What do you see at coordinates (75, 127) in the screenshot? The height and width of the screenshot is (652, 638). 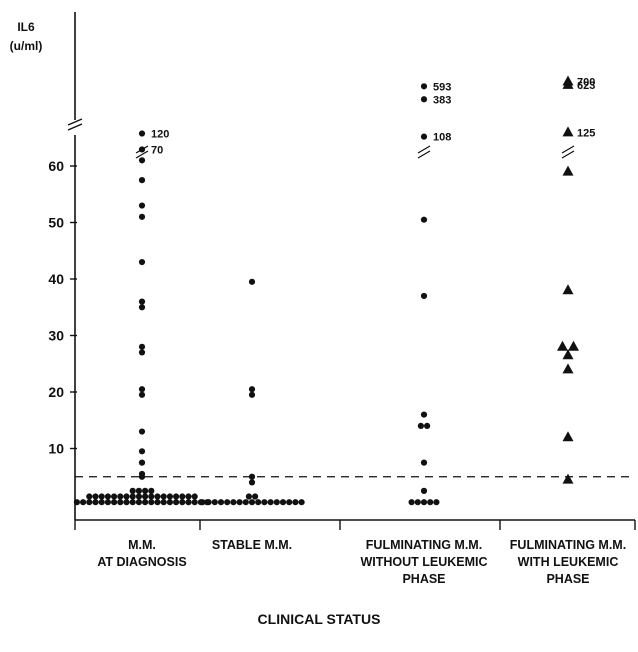 I see `y-axis-break-mark-bottom` at bounding box center [75, 127].